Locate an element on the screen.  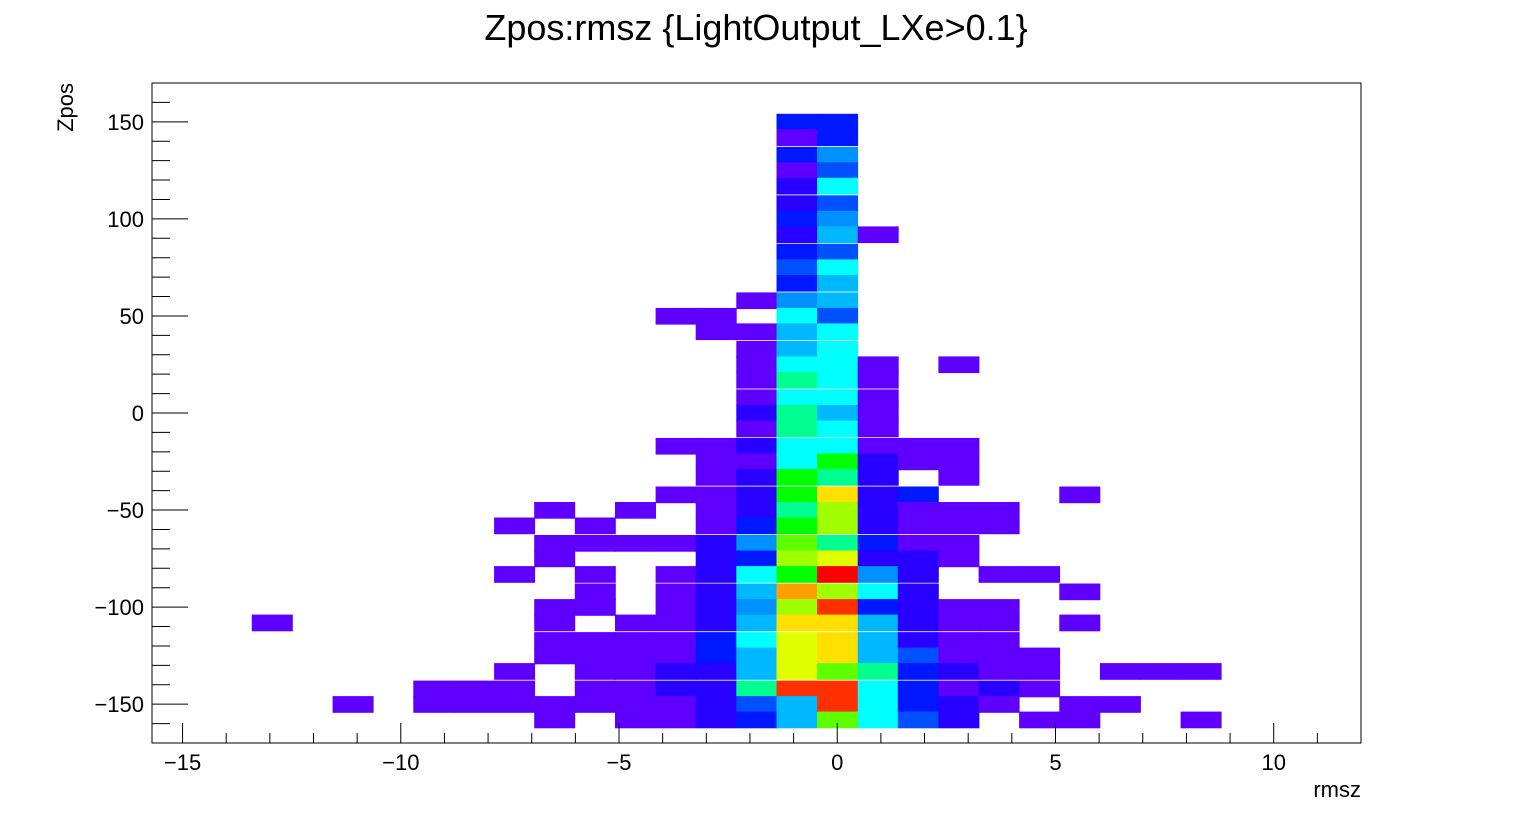
y-tick-label: 50 is located at coordinates (132, 316).